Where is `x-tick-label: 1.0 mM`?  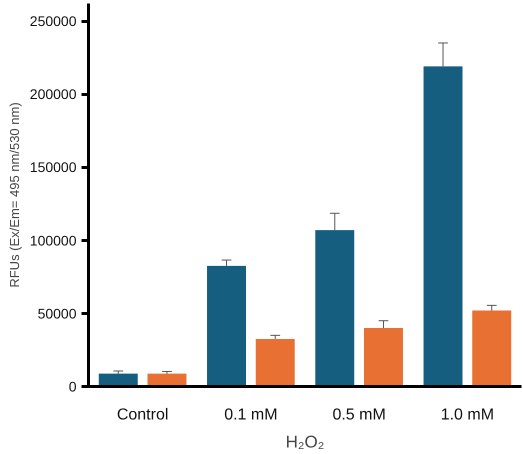 x-tick-label: 1.0 mM is located at coordinates (467, 415).